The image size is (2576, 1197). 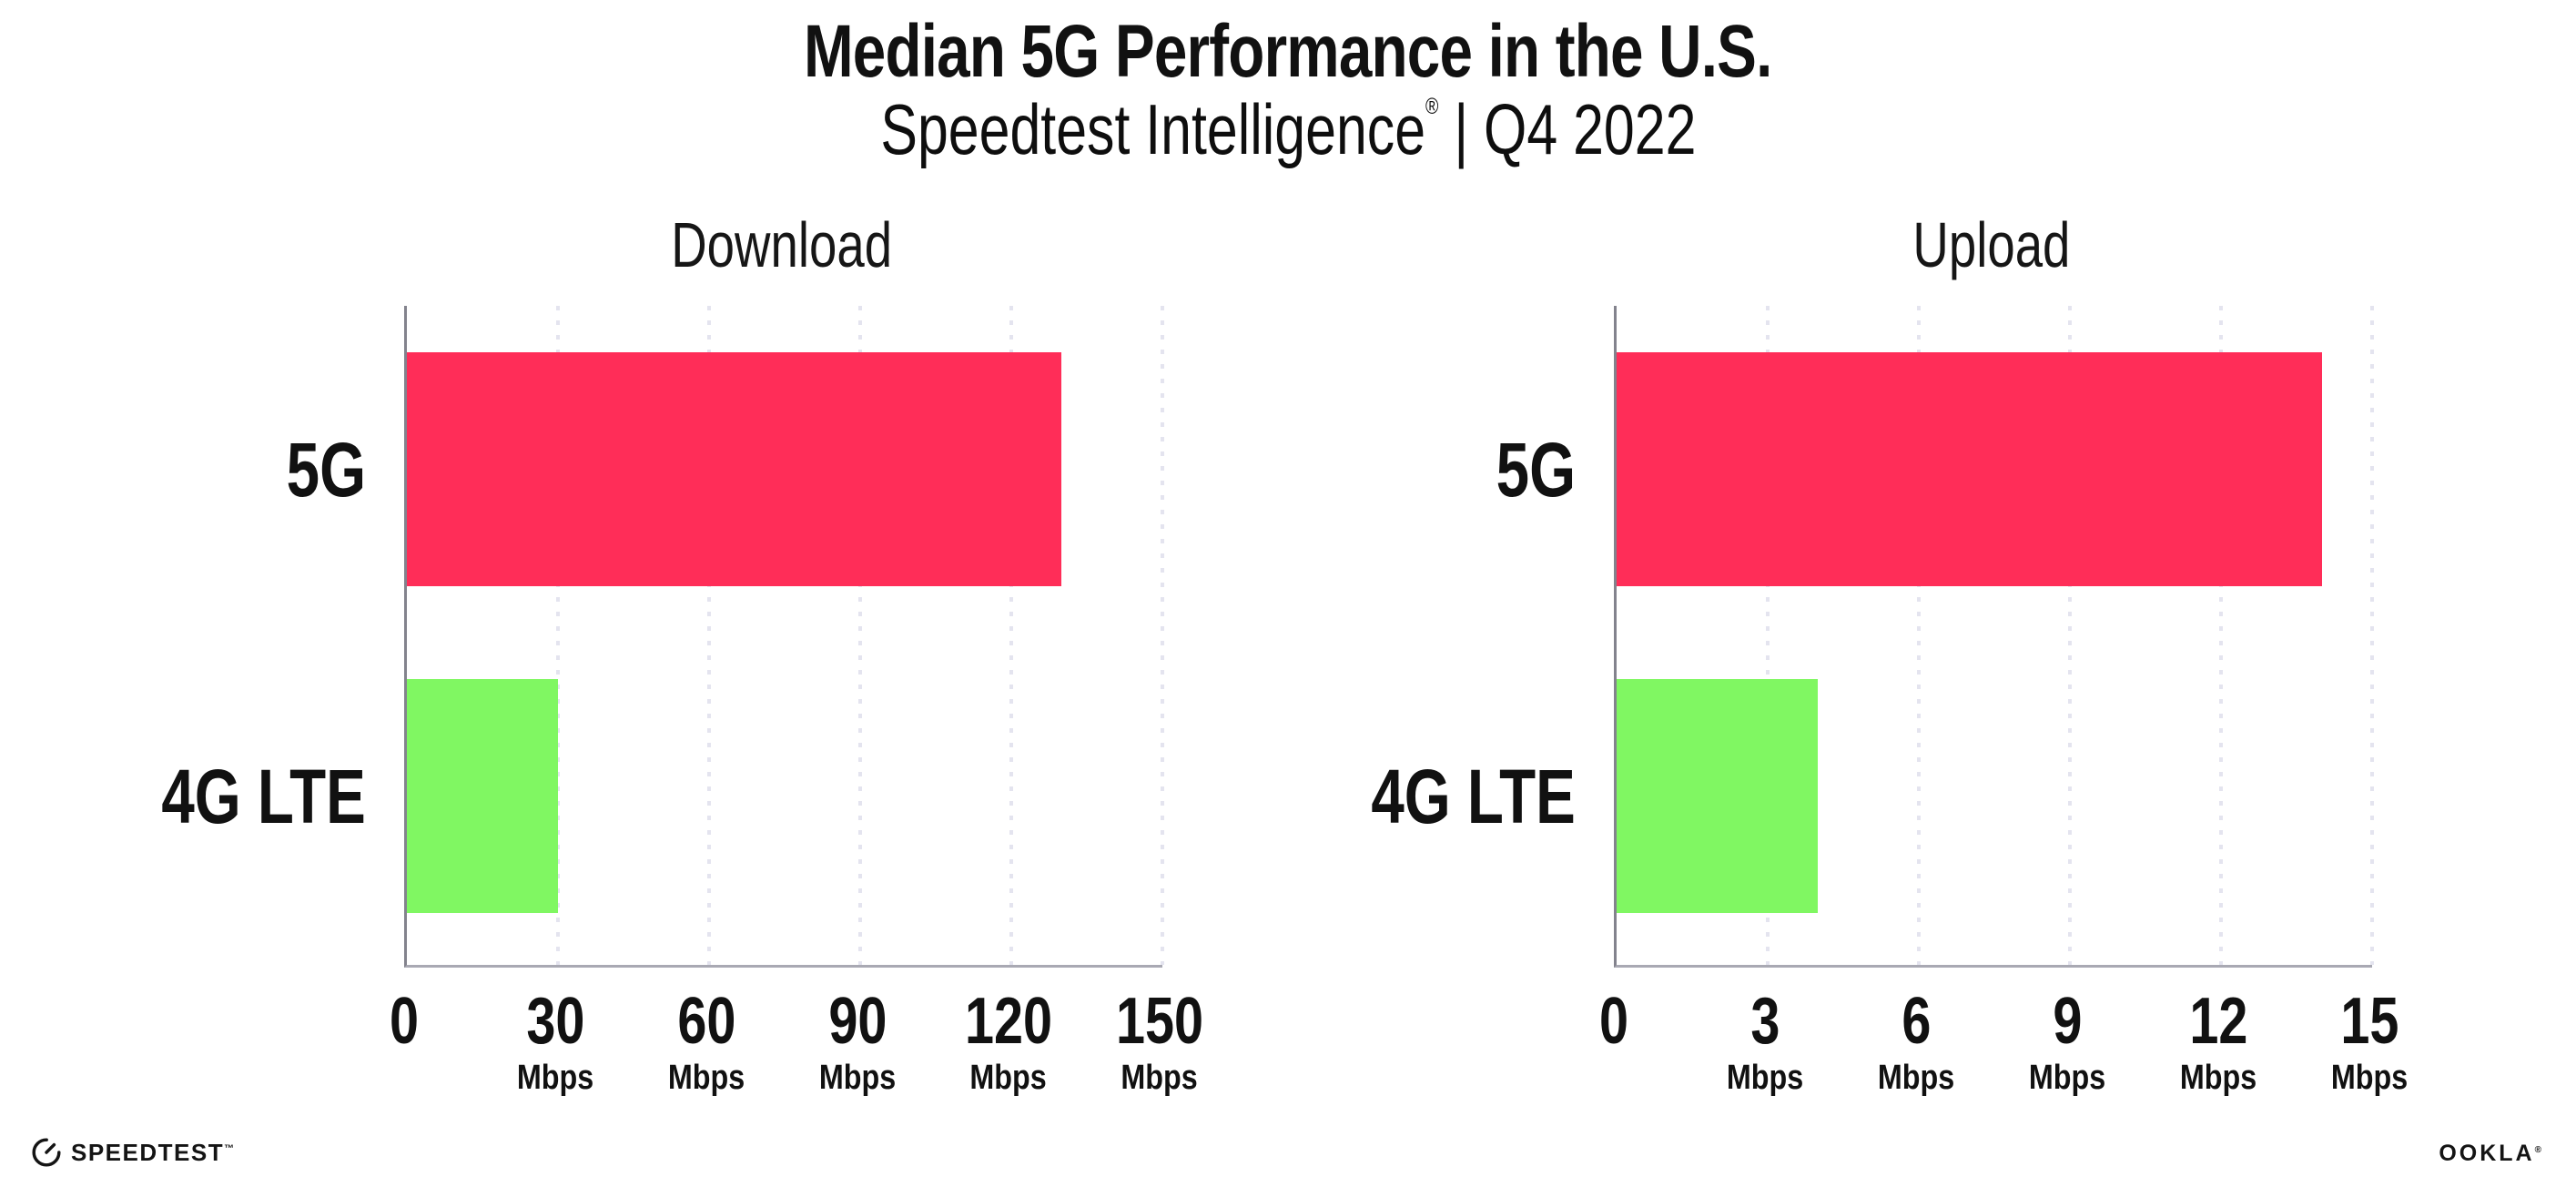 What do you see at coordinates (1567, 129) in the screenshot?
I see `subtitle-period: | Q4 2022` at bounding box center [1567, 129].